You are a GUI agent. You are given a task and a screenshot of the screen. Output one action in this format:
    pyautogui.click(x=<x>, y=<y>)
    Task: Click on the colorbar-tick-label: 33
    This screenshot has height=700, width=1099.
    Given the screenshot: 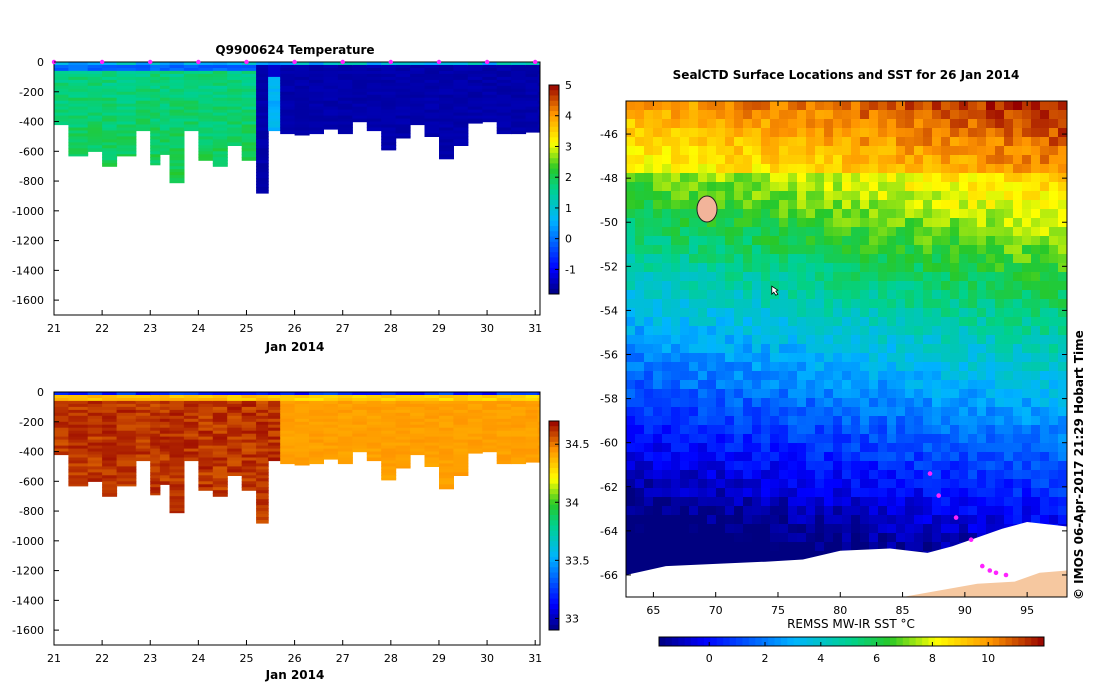 What is the action you would take?
    pyautogui.click(x=572, y=618)
    